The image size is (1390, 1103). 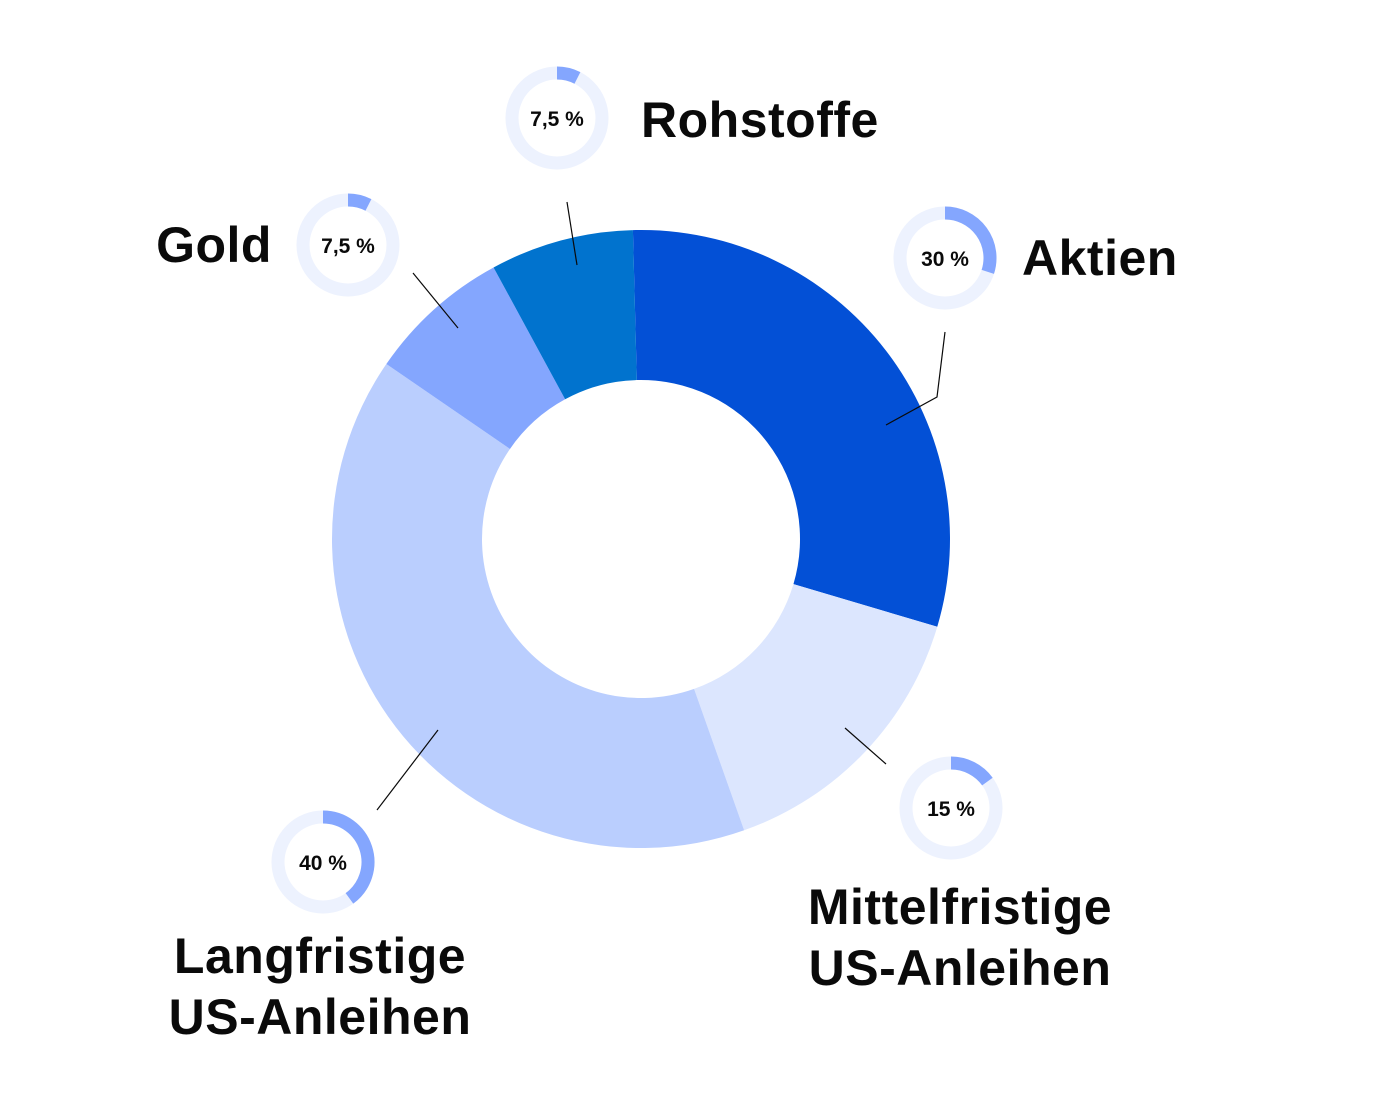 What do you see at coordinates (915, 378) in the screenshot?
I see `leader-line-aktien` at bounding box center [915, 378].